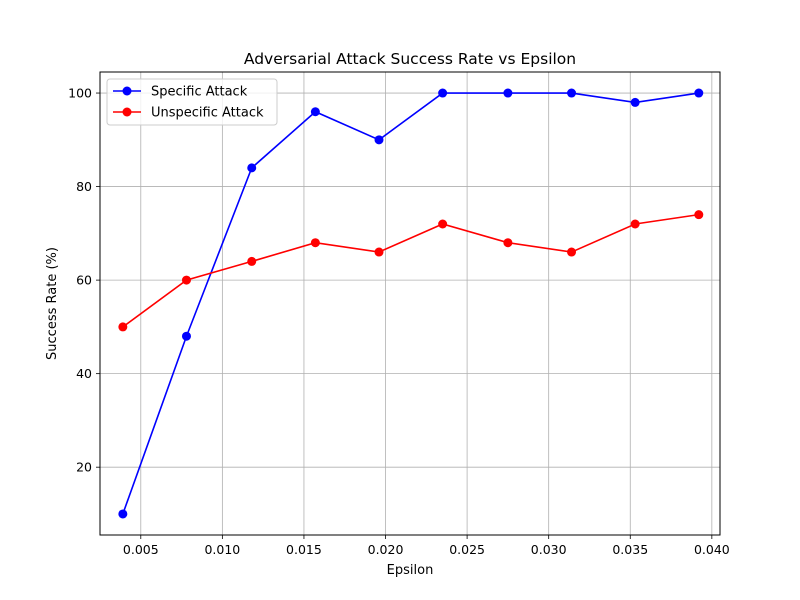 Image resolution: width=800 pixels, height=600 pixels. I want to click on y-tick-label: 80, so click(84, 186).